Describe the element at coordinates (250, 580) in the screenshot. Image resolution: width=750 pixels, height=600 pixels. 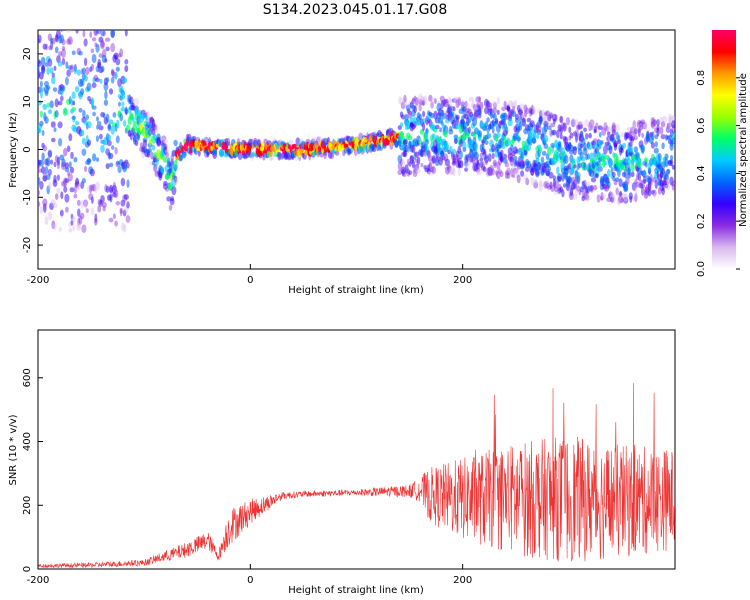
I see `snr-x-tick-label: 0` at that location.